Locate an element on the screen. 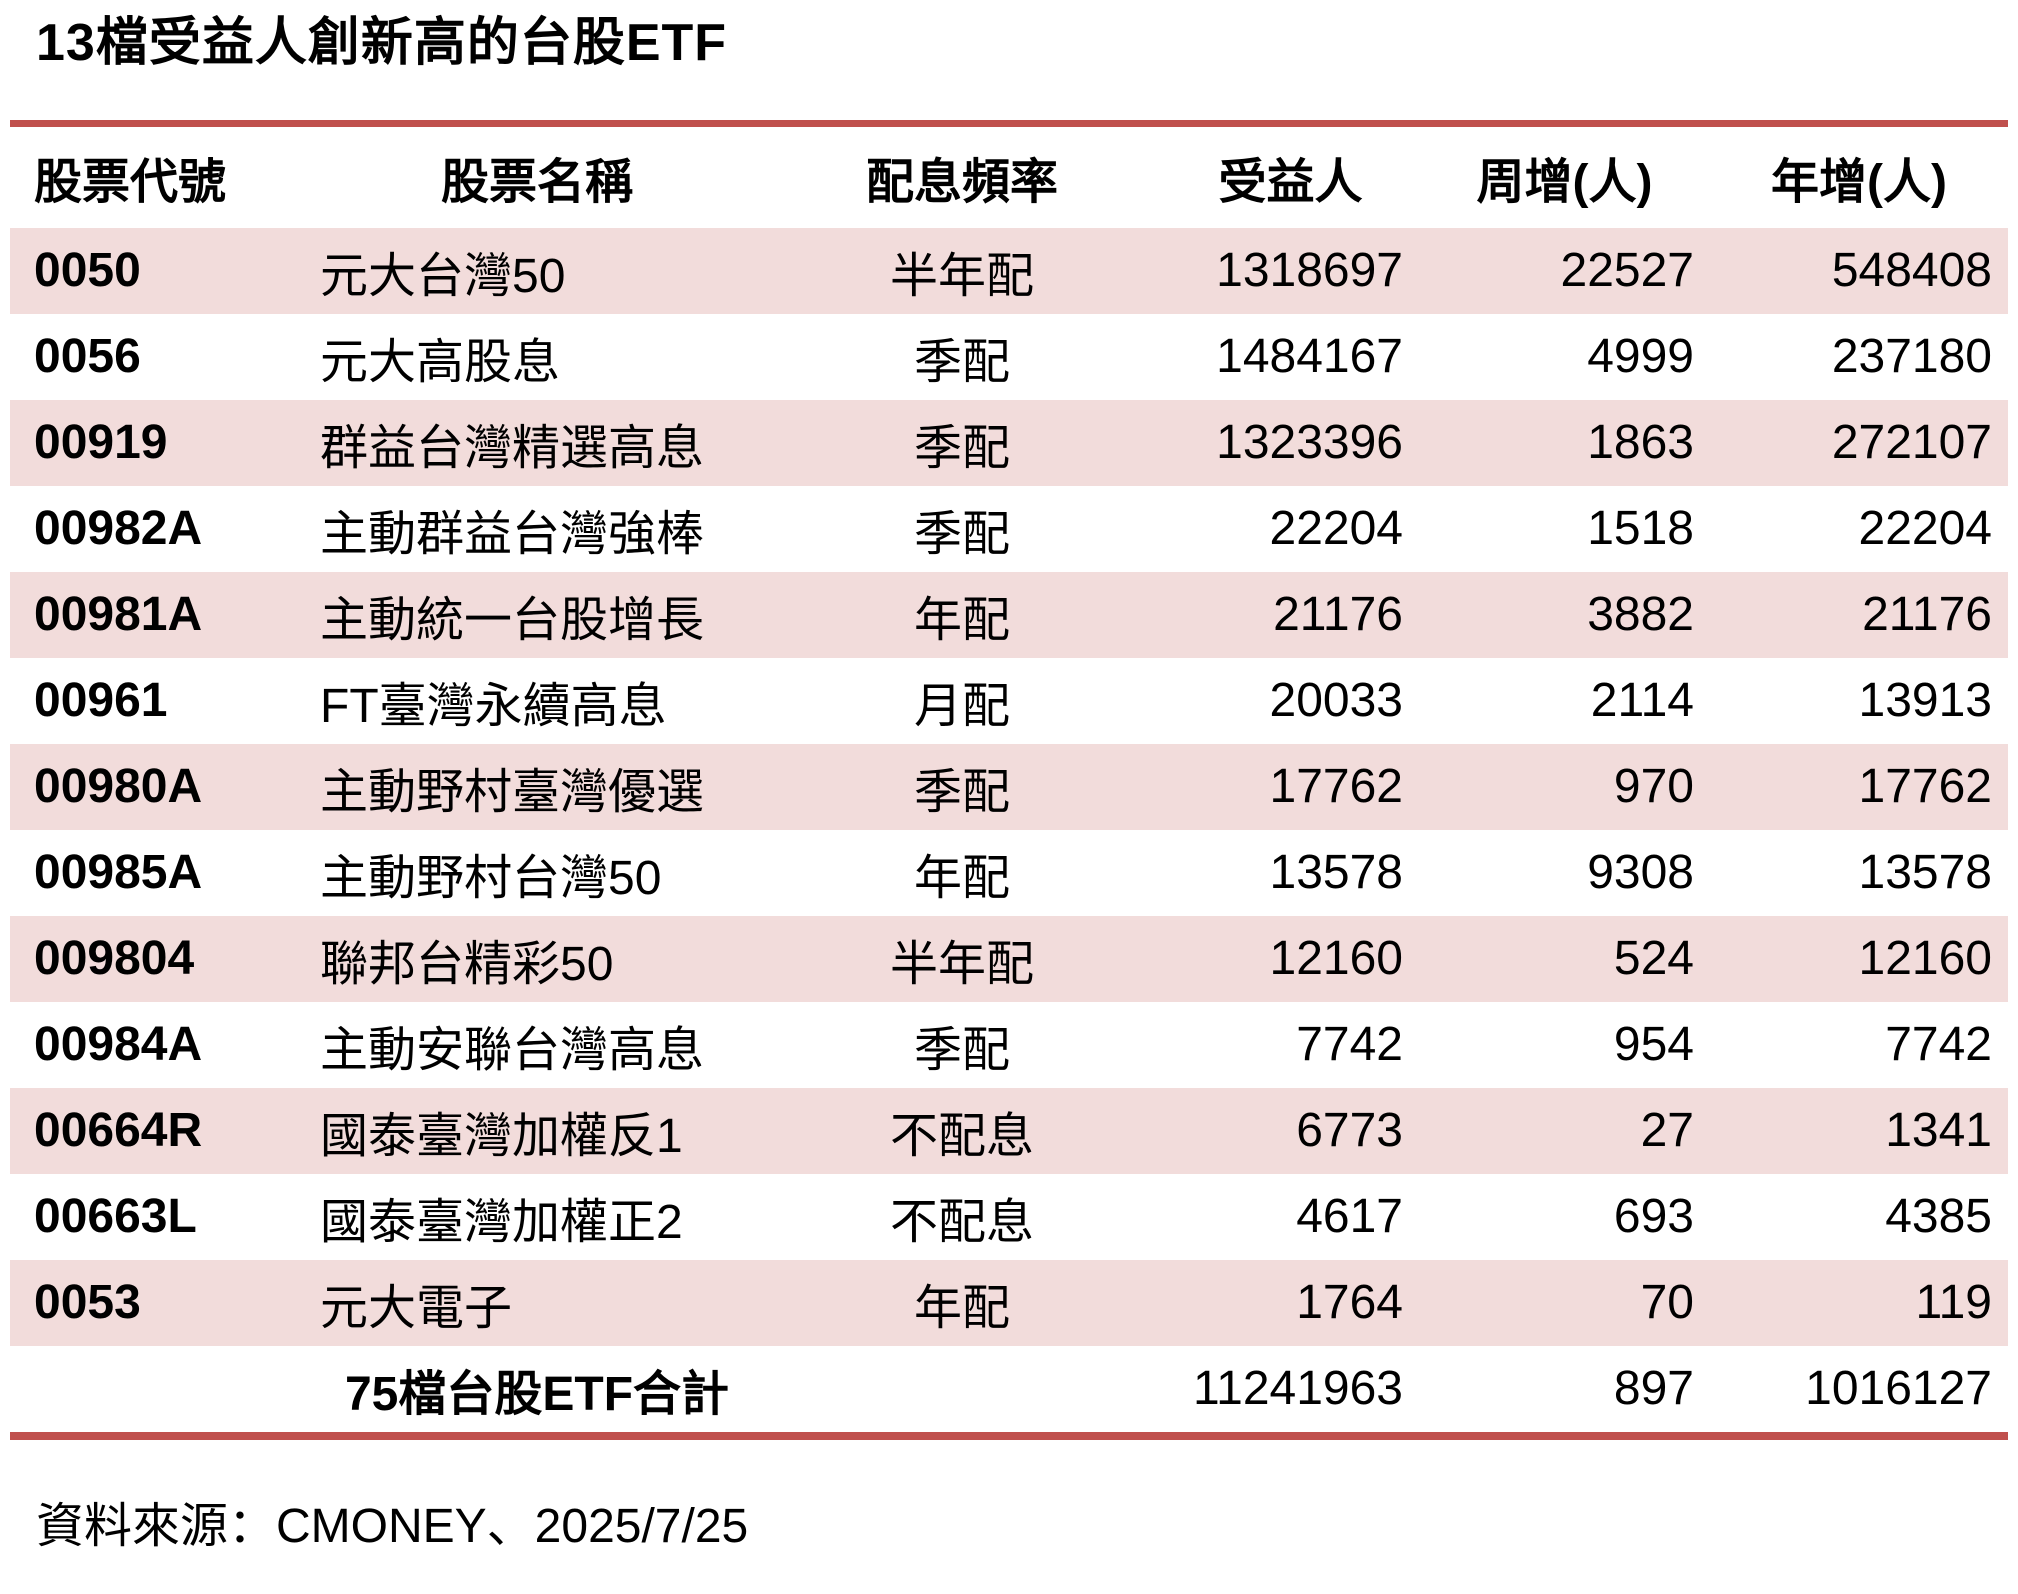 Image resolution: width=2018 pixels, height=1594 pixels. yearly-increase-cell: 272107 is located at coordinates (1911, 443).